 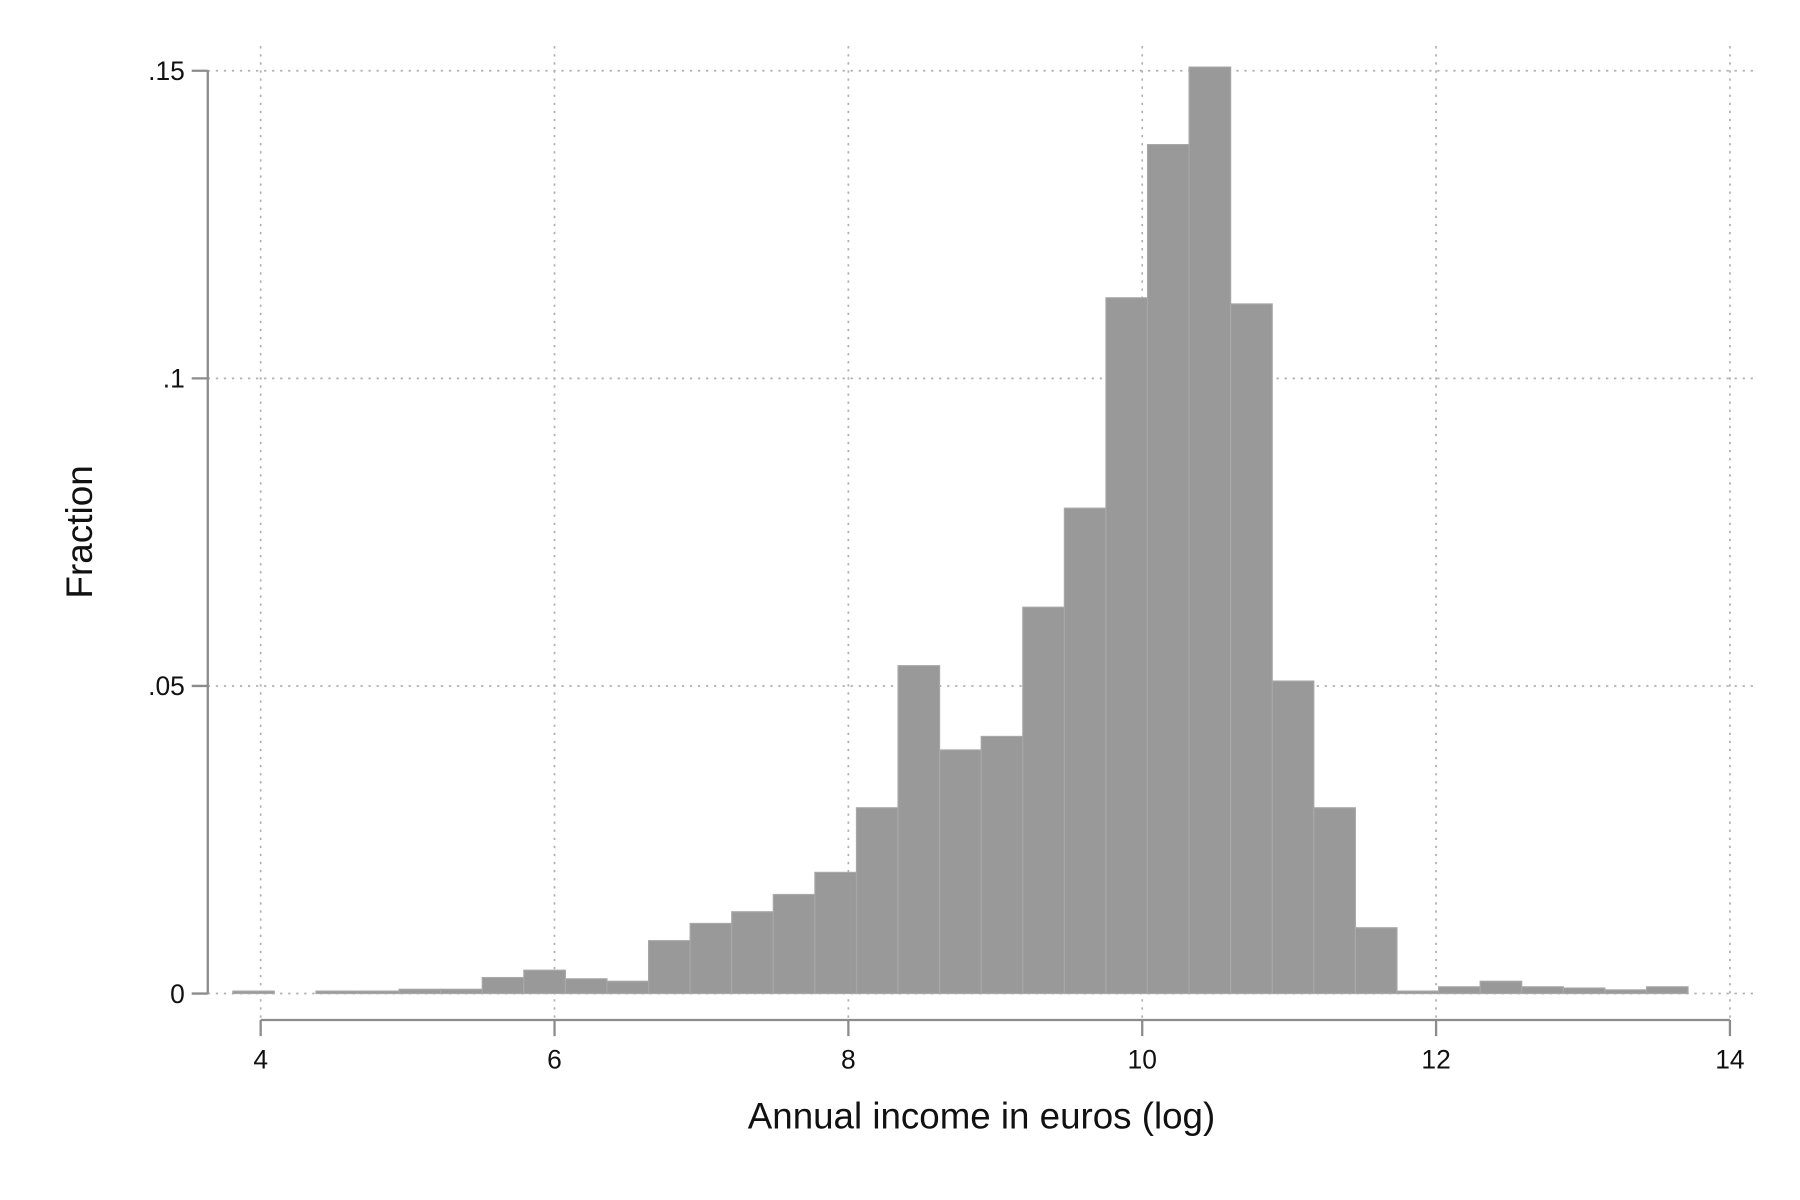 What do you see at coordinates (79, 531) in the screenshot?
I see `y-axis-title: Fraction` at bounding box center [79, 531].